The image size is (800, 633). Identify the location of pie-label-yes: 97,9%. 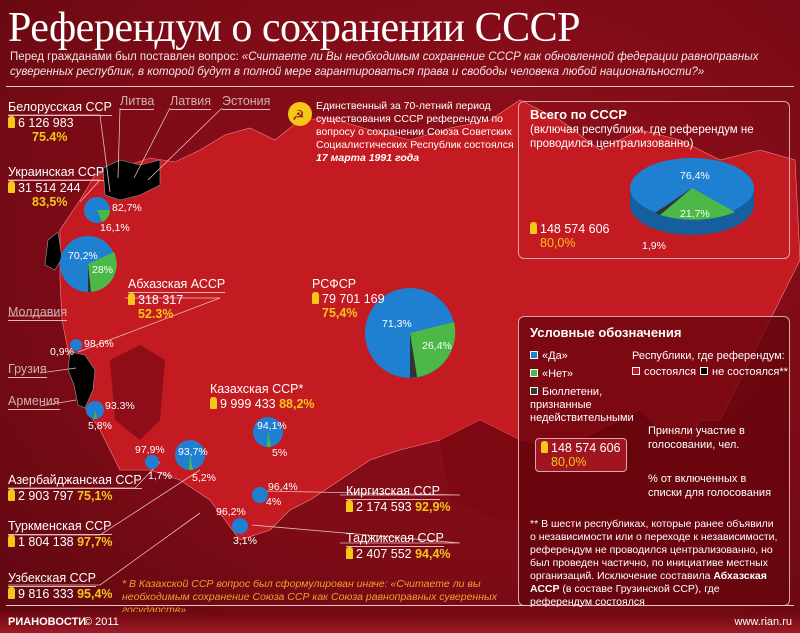
(150, 450).